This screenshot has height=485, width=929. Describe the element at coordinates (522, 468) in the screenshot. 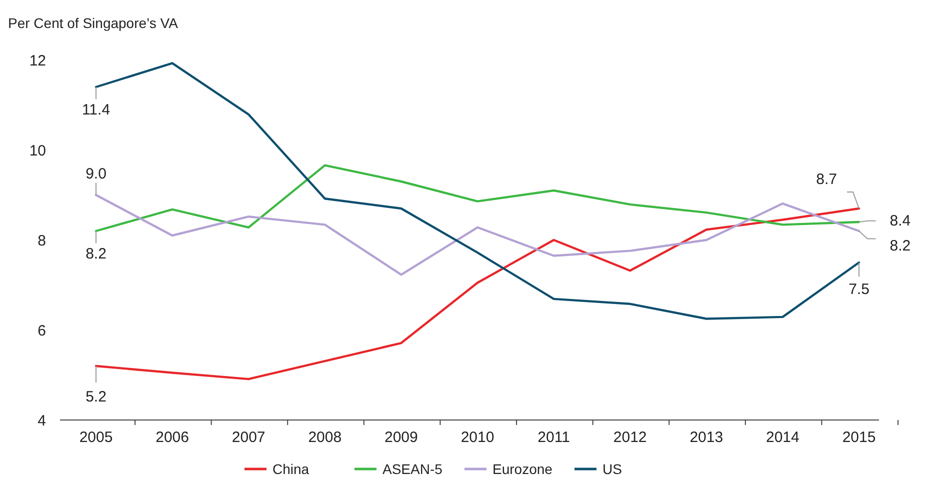

I see `legend-label: Eurozone` at that location.